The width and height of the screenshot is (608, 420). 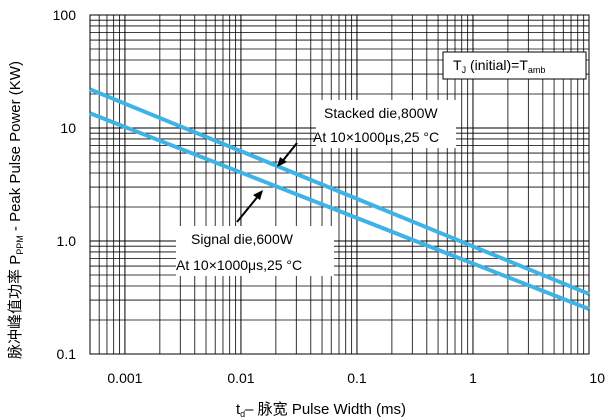 I want to click on annotation-signal-arrowhead, so click(x=258, y=195).